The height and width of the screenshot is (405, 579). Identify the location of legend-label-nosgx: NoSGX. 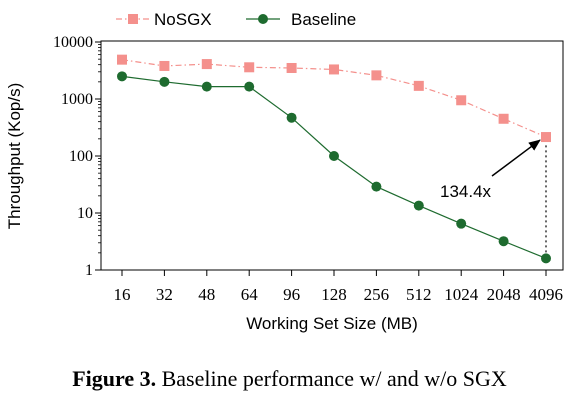
(183, 19).